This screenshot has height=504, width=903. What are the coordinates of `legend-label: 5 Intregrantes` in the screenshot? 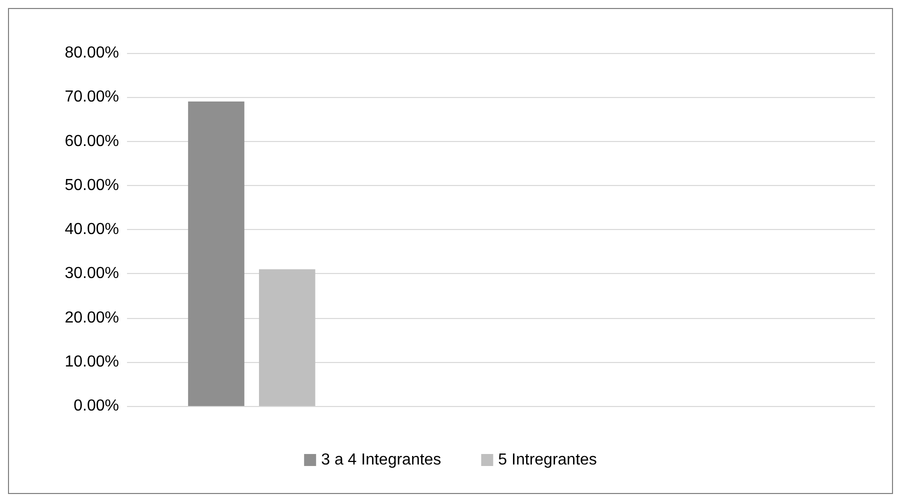 It's located at (547, 460).